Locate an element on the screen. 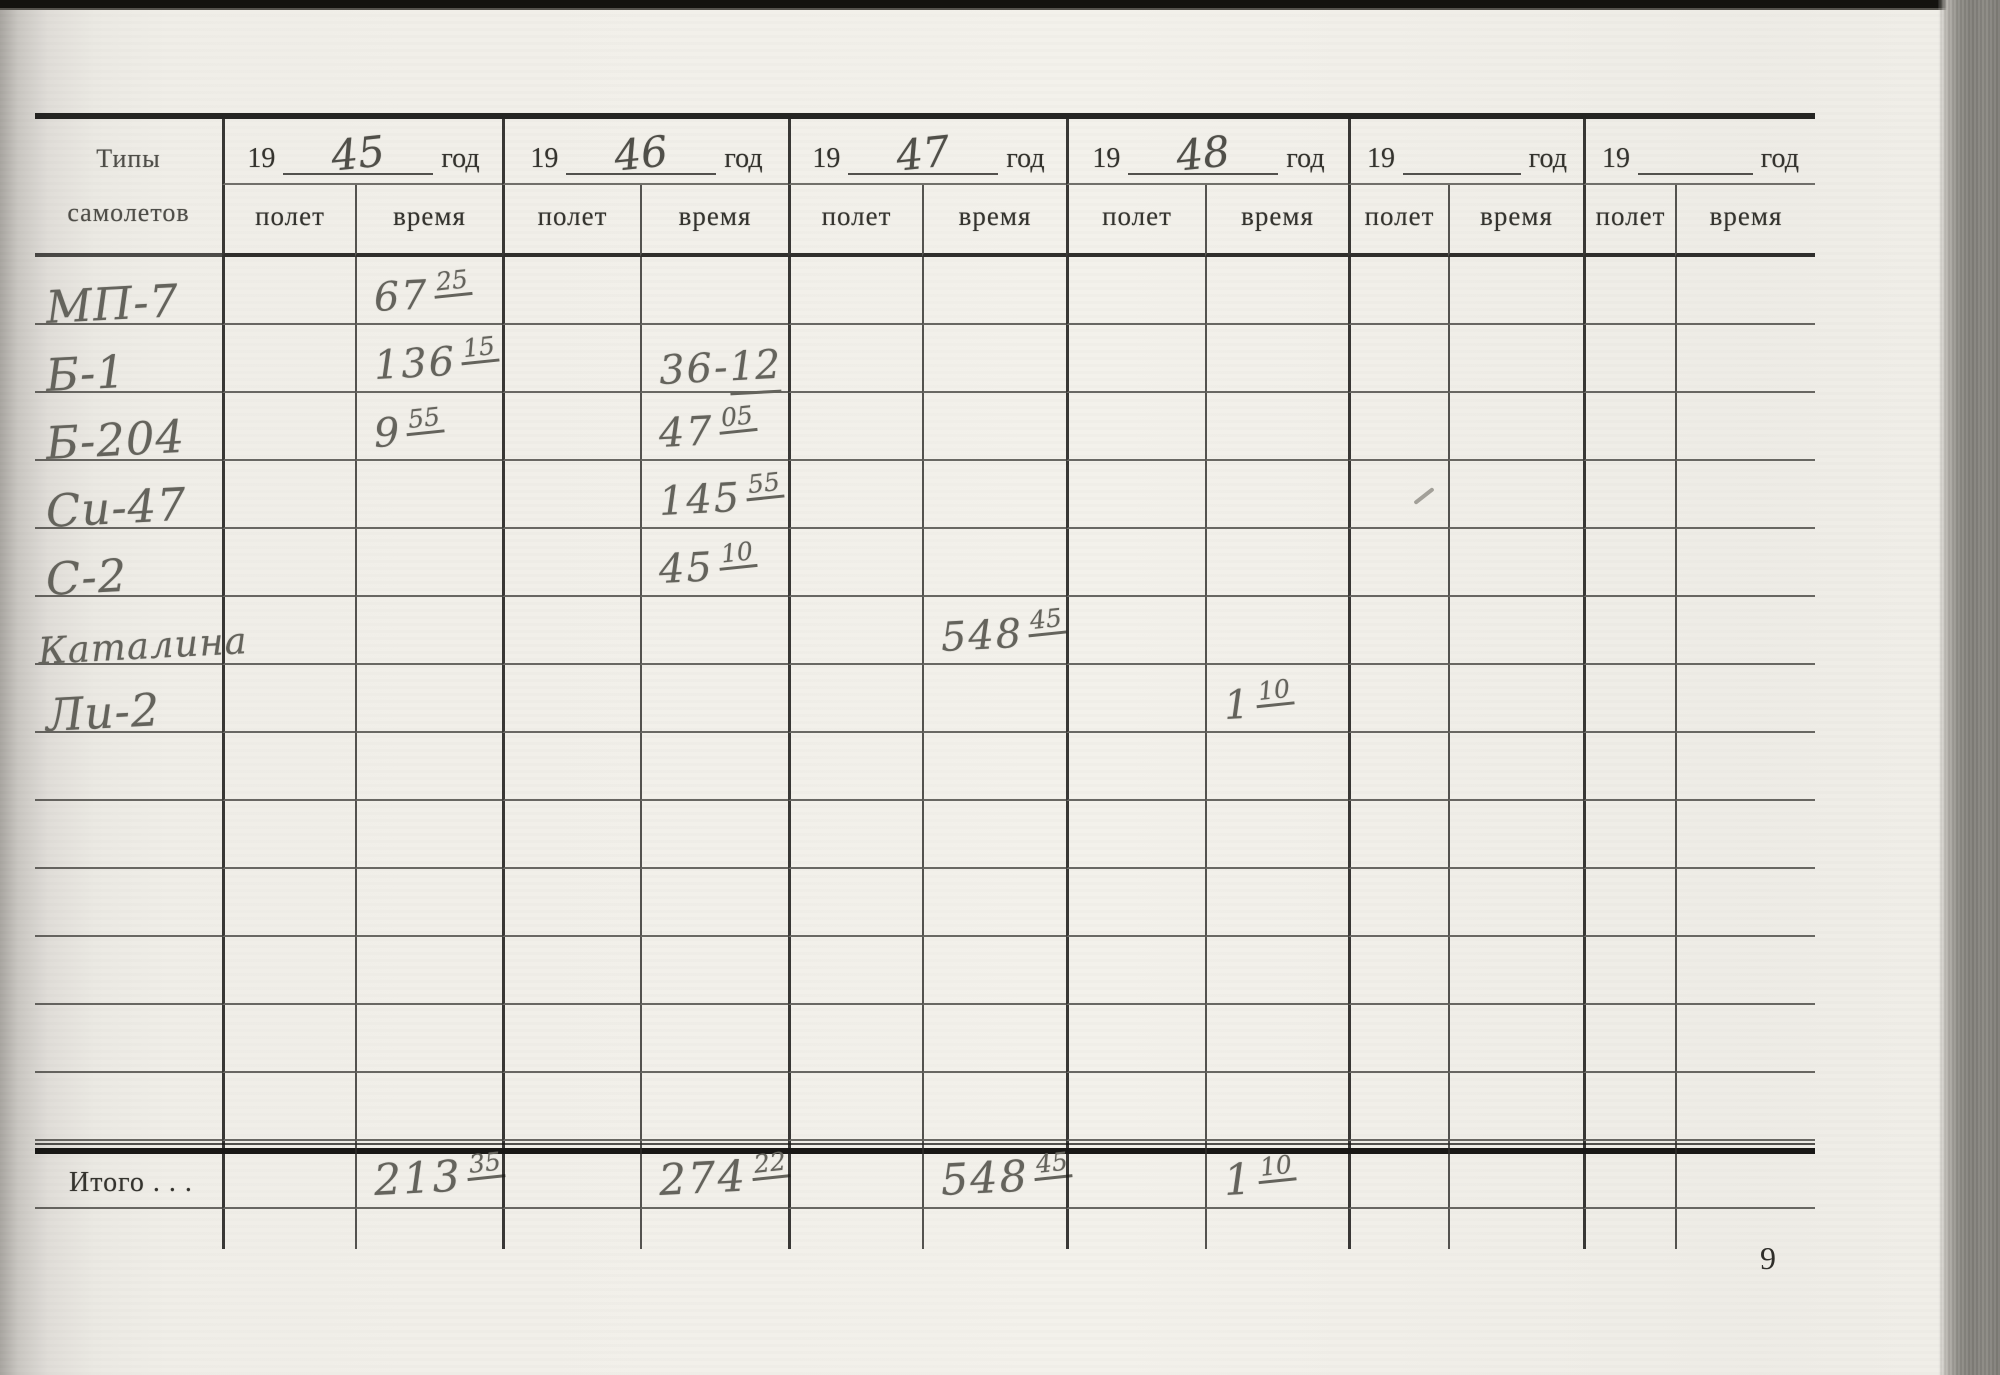 The height and width of the screenshot is (1375, 2000). handwritten-year: 47 is located at coordinates (923, 154).